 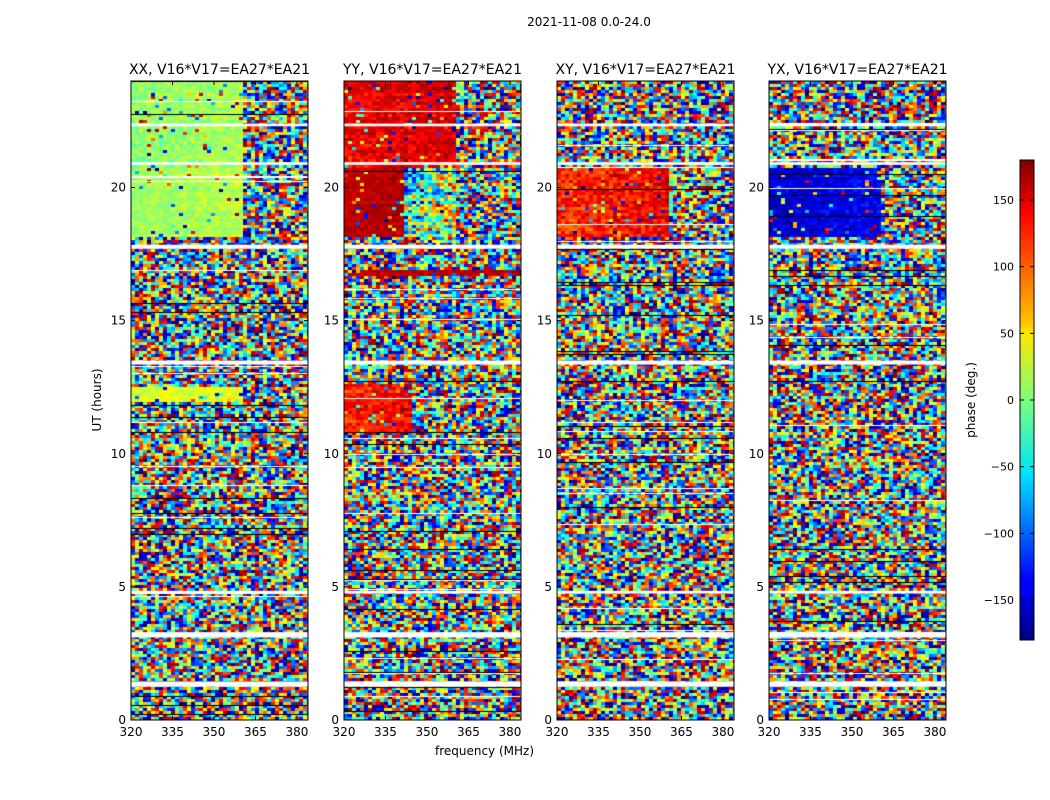 I want to click on x-axis-label: frequency (MHz), so click(x=484, y=751).